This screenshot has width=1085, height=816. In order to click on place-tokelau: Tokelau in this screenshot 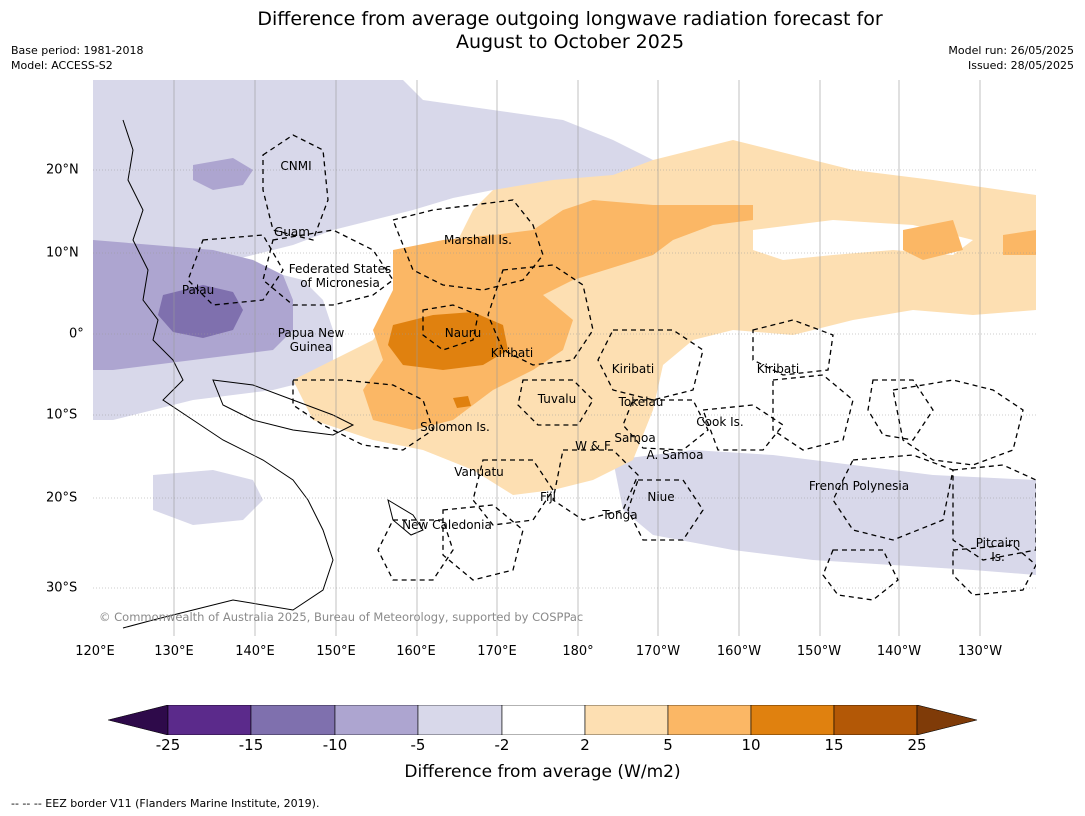, I will do `click(641, 402)`.